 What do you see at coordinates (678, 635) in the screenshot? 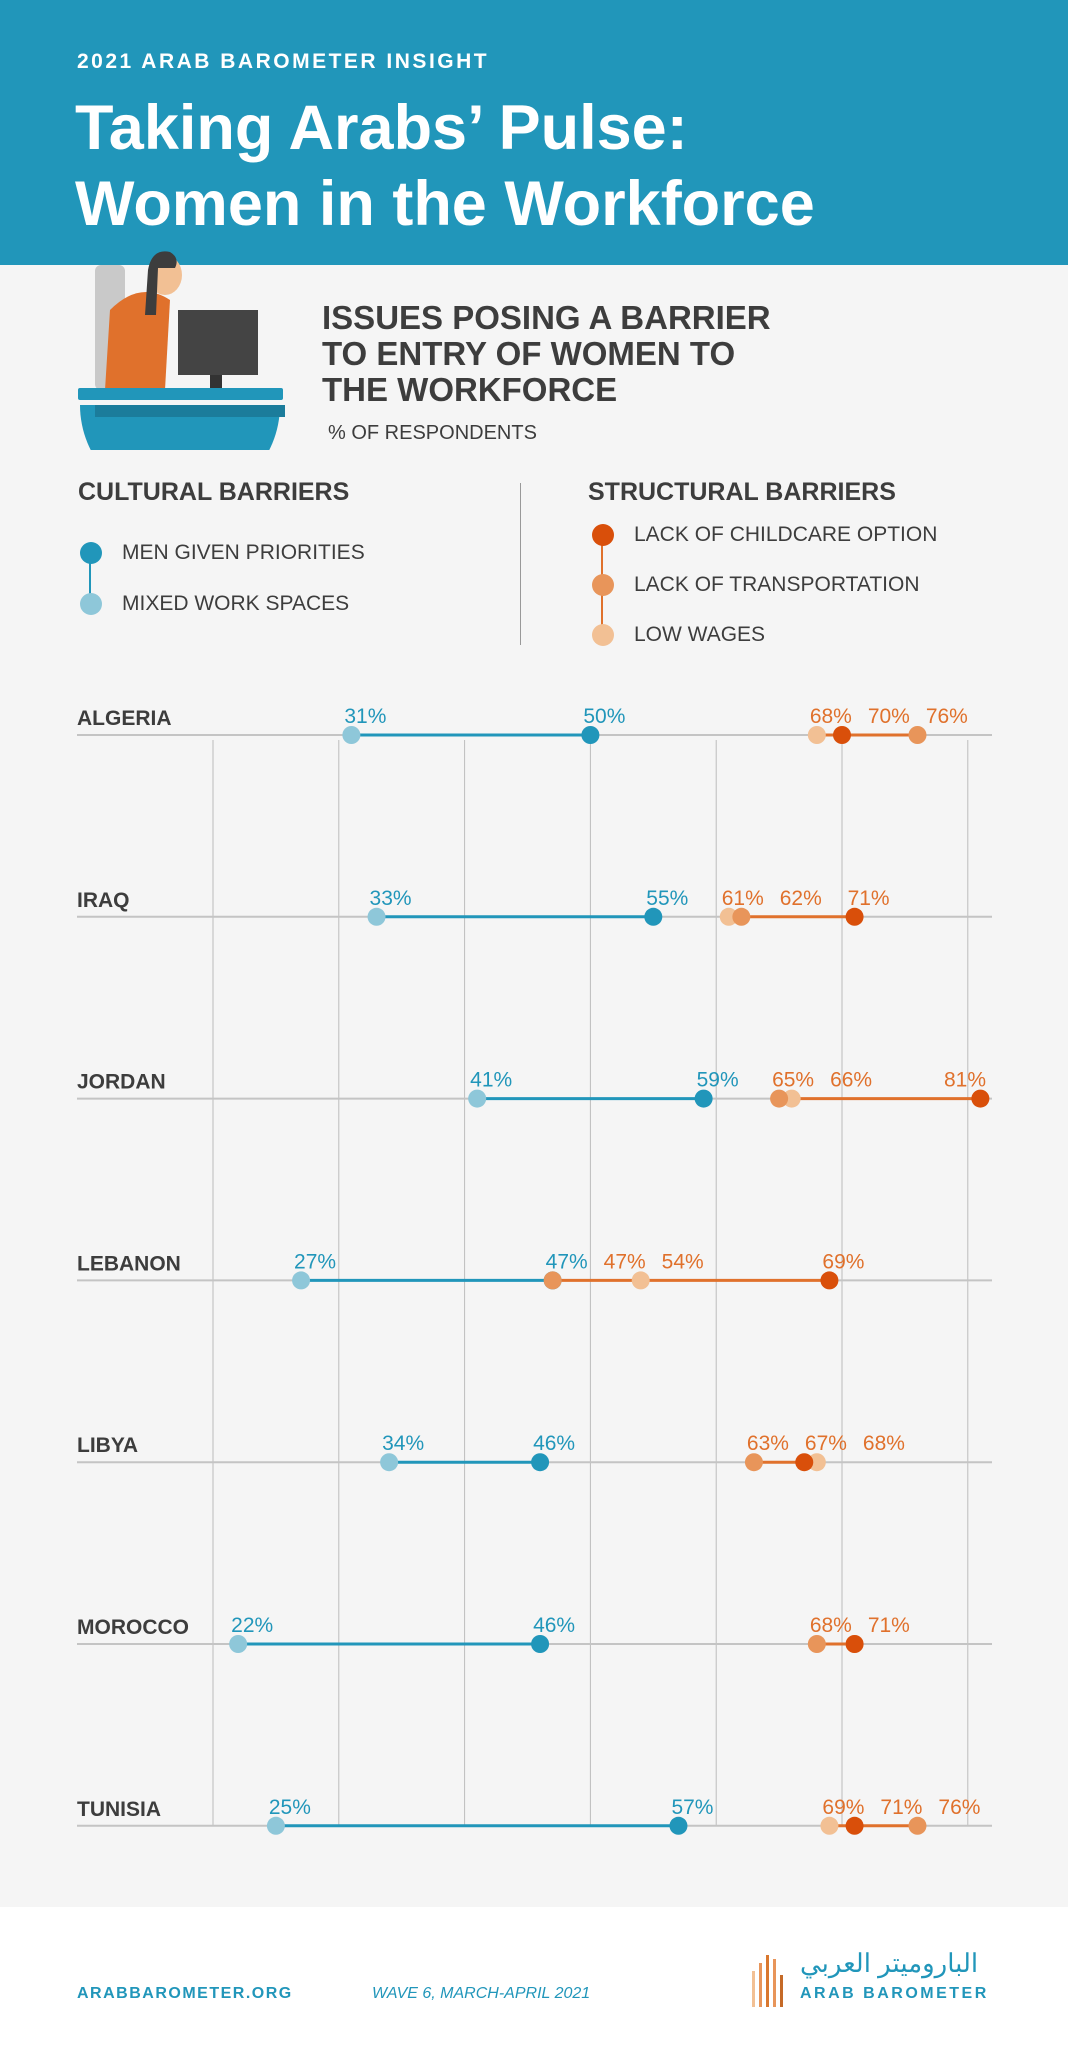
I see `legend-item-low-wages: LOW WAGES` at bounding box center [678, 635].